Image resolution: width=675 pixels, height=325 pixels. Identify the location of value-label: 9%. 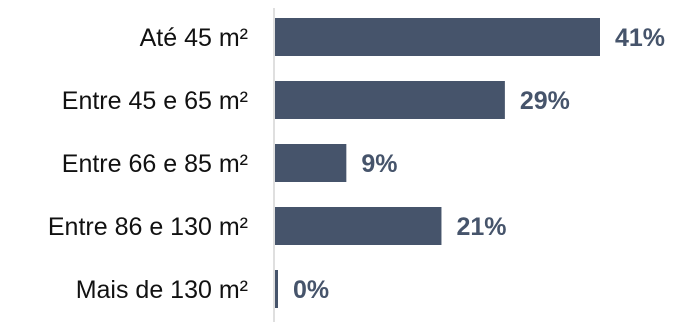
(379, 164).